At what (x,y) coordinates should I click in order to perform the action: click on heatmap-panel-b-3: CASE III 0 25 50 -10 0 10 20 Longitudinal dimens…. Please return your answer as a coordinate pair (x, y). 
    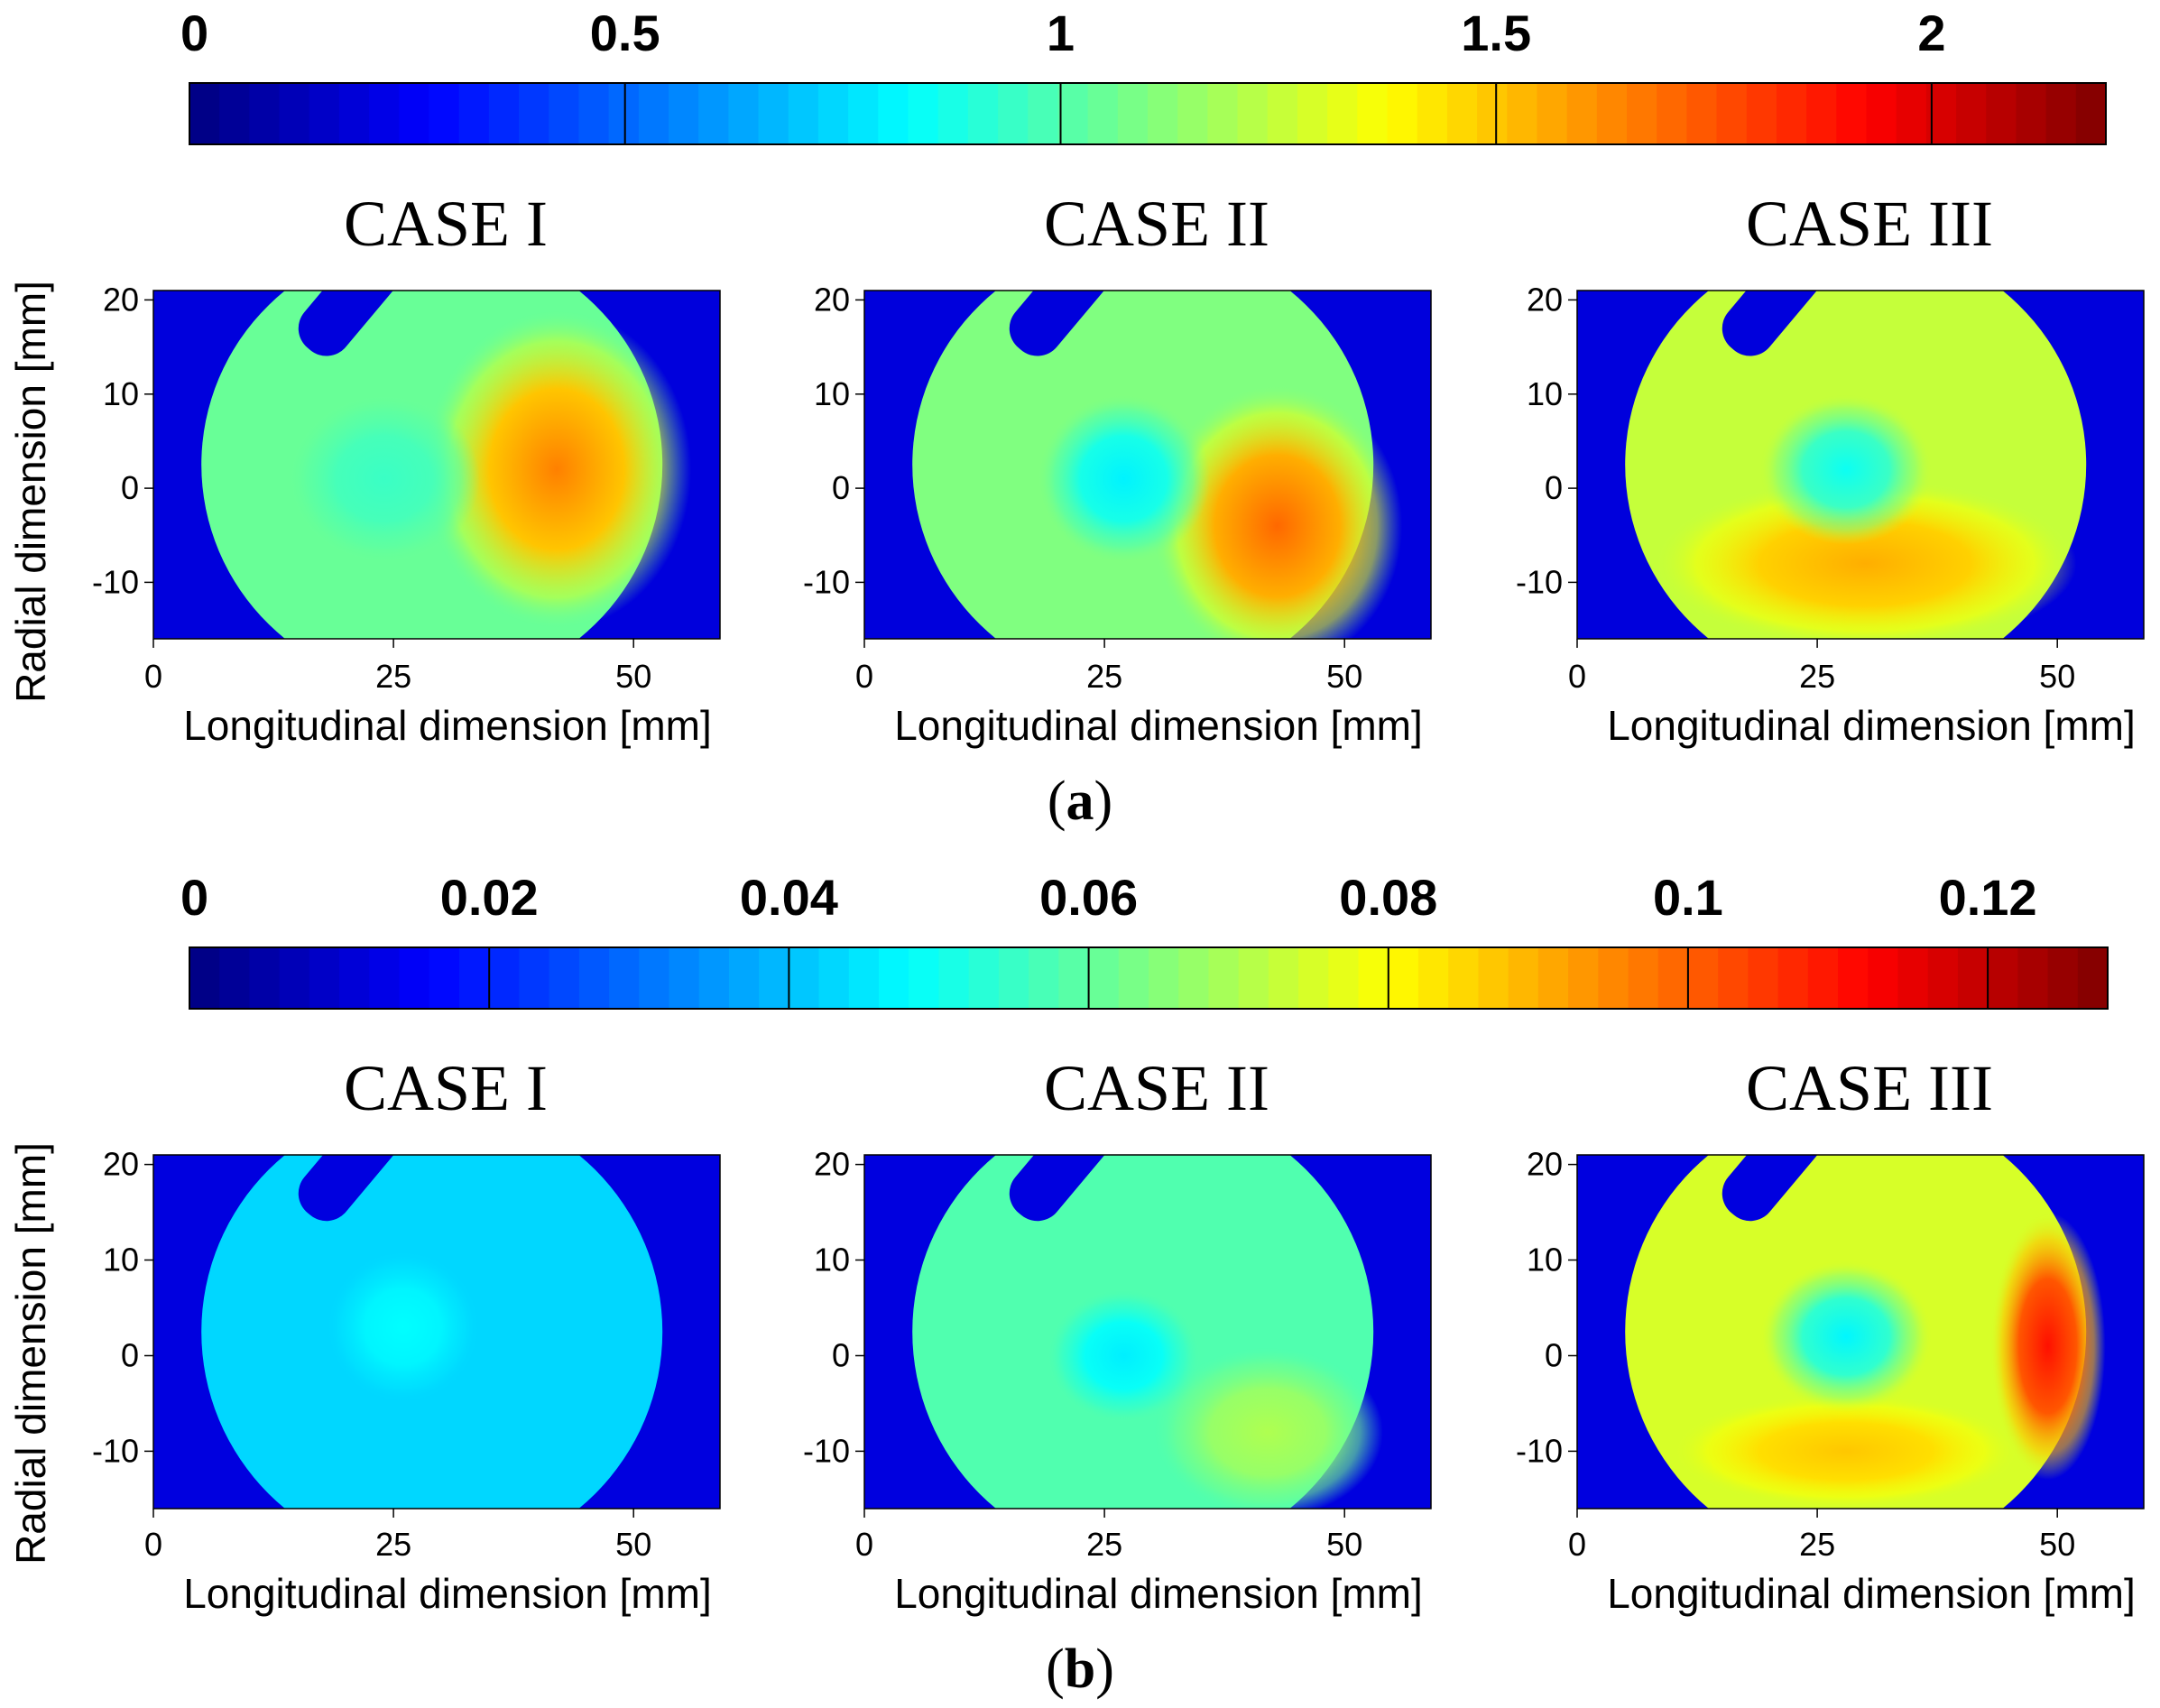
    Looking at the image, I should click on (1830, 1334).